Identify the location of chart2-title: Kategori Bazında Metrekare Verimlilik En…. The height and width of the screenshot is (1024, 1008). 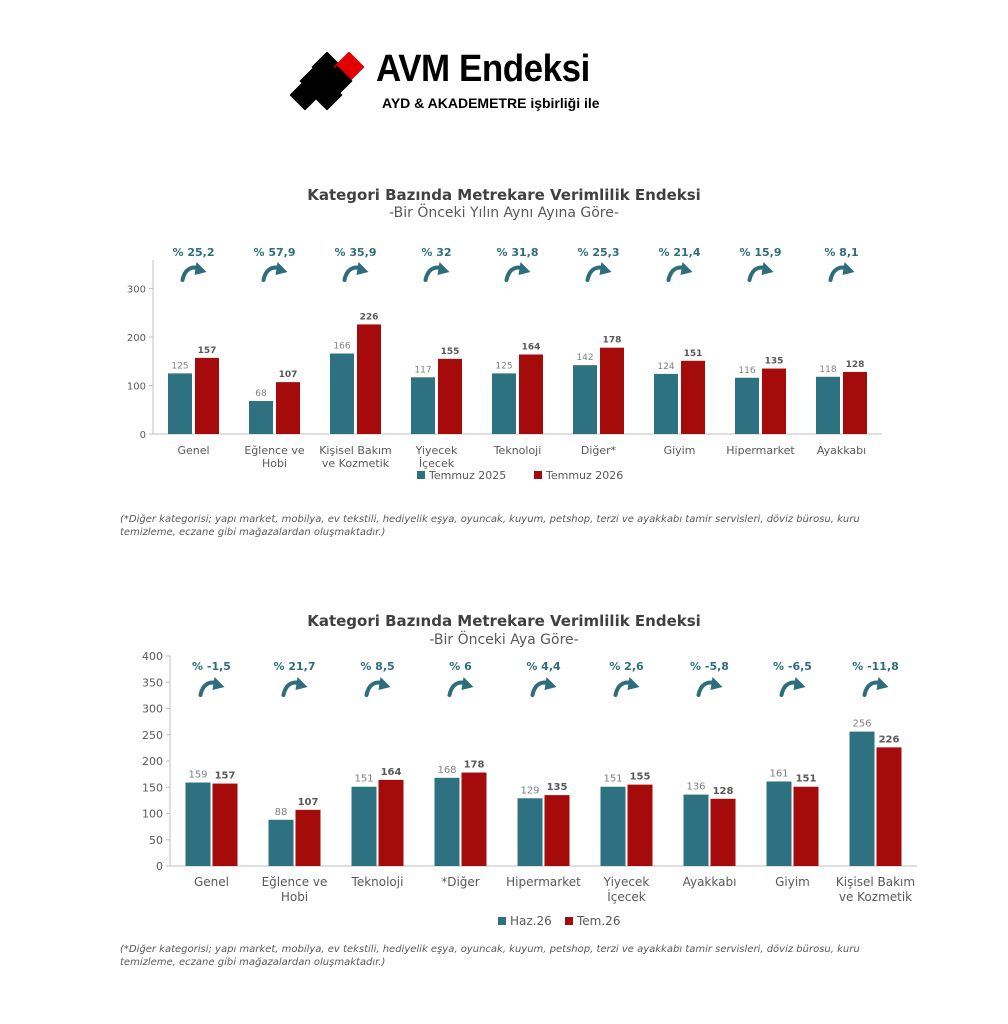
(504, 621).